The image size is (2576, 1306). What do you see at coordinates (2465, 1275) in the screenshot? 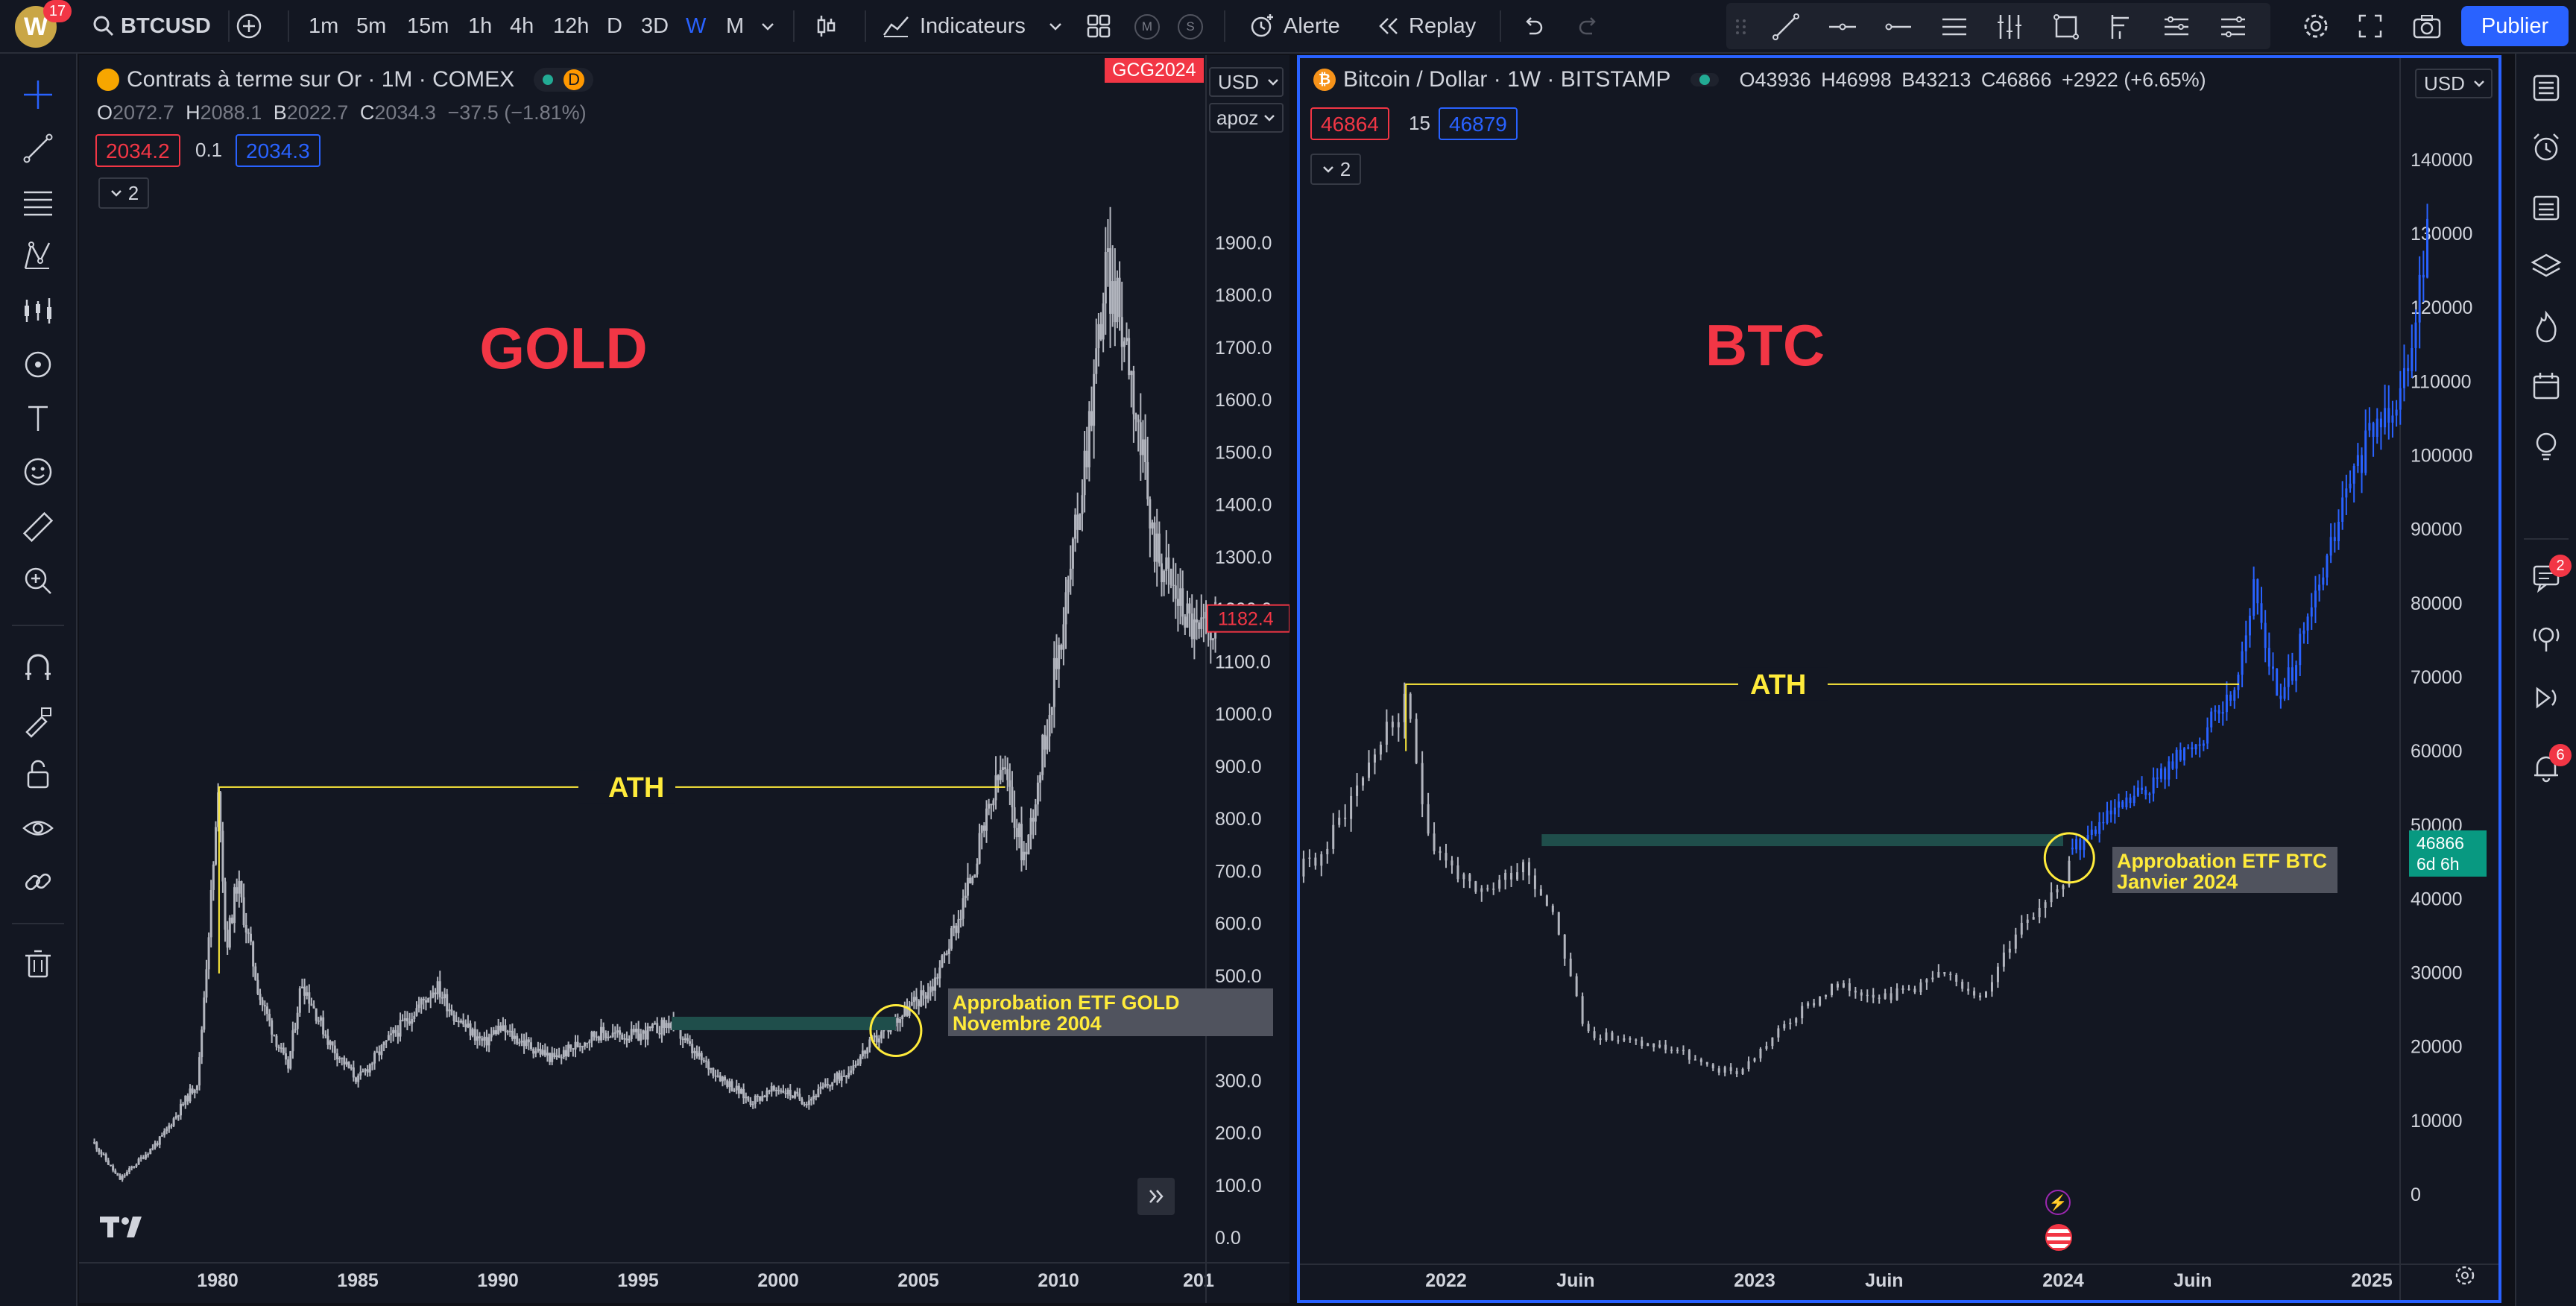
I see `chart-settings-gear-icon` at bounding box center [2465, 1275].